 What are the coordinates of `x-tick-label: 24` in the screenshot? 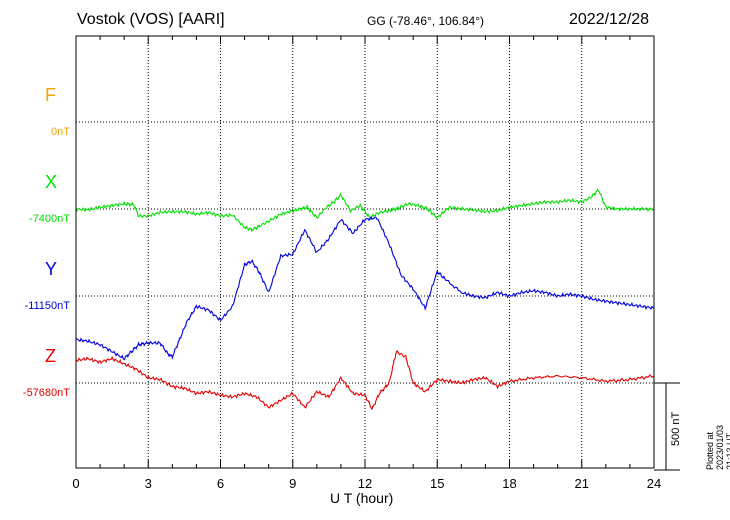 It's located at (654, 483).